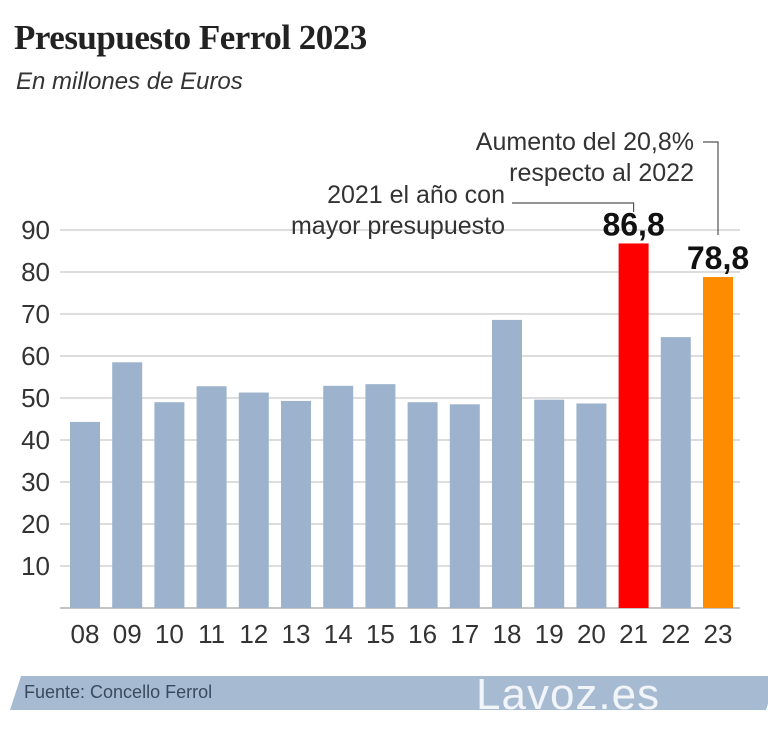  I want to click on y-tick-label: 60, so click(35, 356).